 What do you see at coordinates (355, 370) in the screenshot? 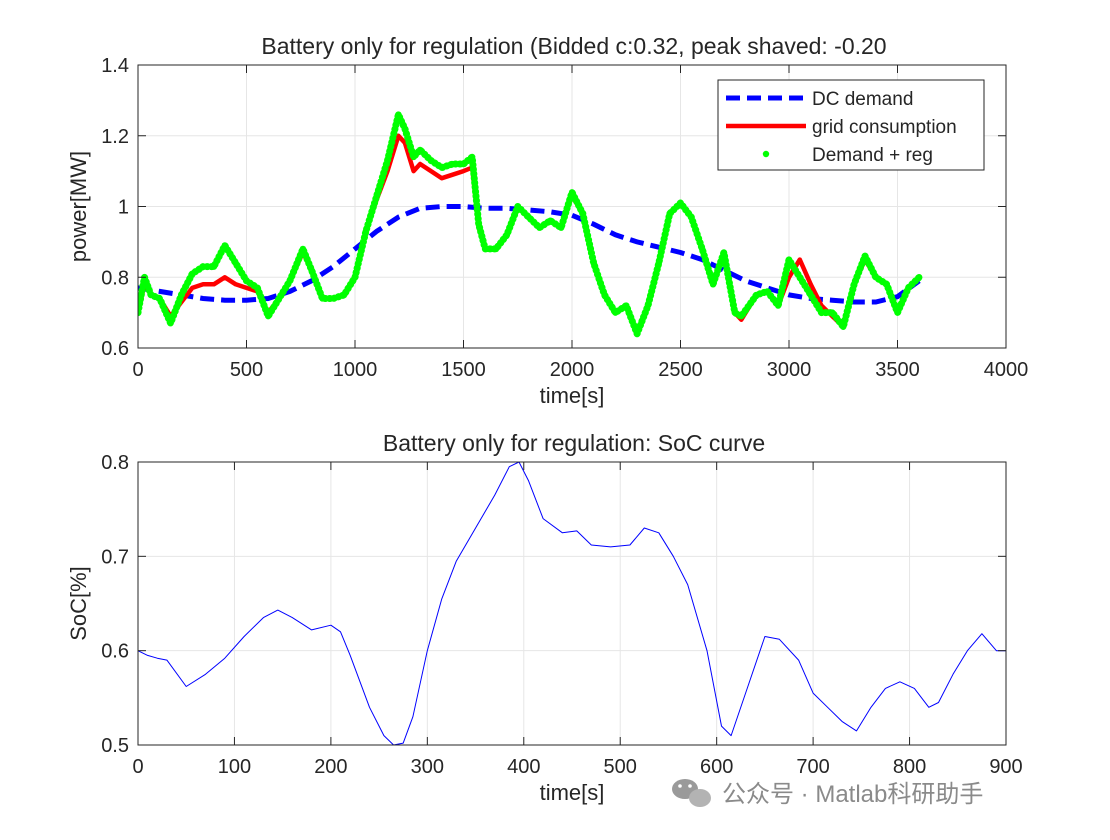
I see `x-tick-label: 1000` at bounding box center [355, 370].